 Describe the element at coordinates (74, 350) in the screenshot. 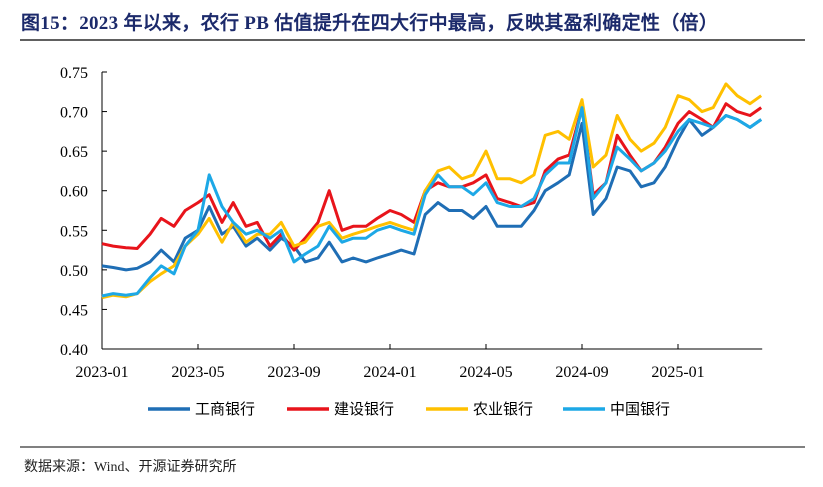

I see `y-tick-label: 0.40` at that location.